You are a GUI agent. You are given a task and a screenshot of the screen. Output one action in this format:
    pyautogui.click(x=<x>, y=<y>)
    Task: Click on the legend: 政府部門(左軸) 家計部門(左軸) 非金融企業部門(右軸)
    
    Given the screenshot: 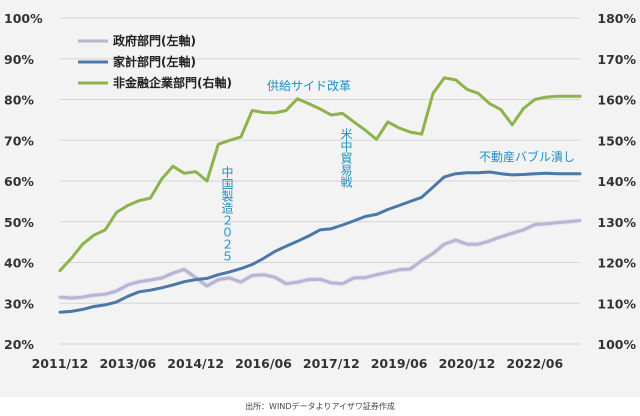 What is the action you would take?
    pyautogui.click(x=155, y=61)
    